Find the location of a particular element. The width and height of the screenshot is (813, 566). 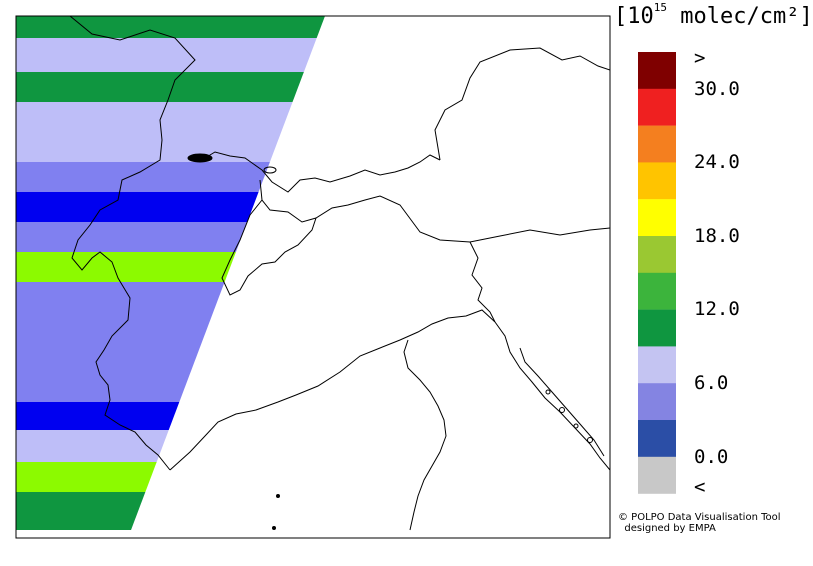

colorbar-label-18: 18.0 is located at coordinates (717, 236).